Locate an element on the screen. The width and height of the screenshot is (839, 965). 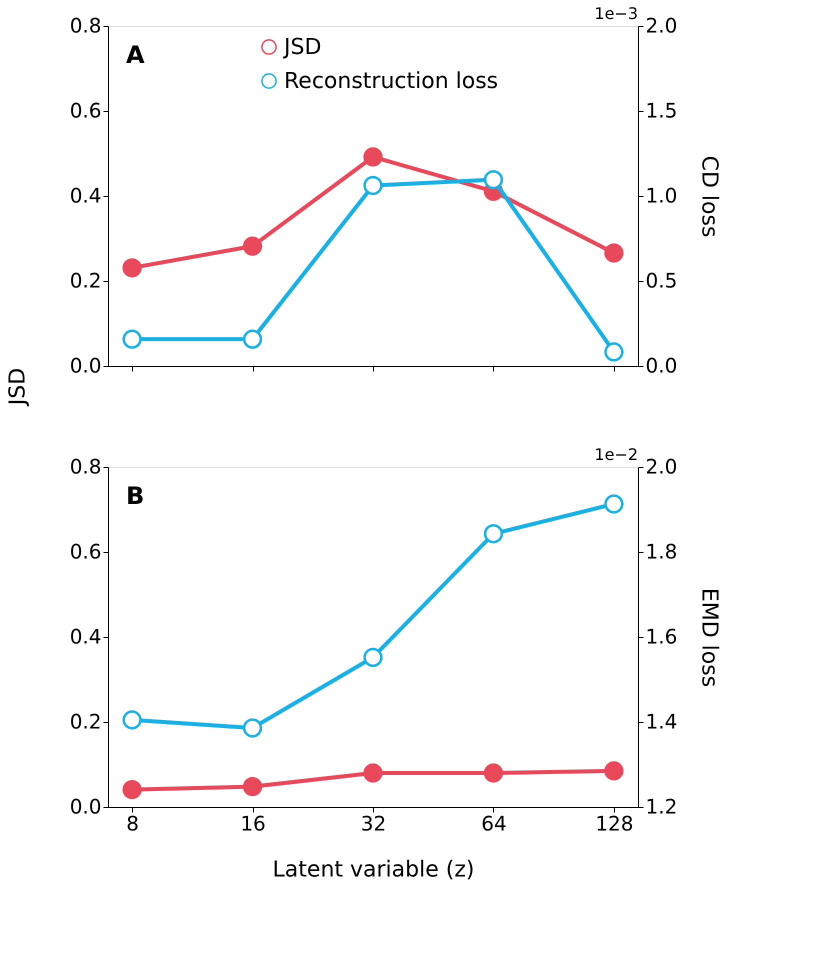
y2-tick-label: 0.5 is located at coordinates (662, 280).